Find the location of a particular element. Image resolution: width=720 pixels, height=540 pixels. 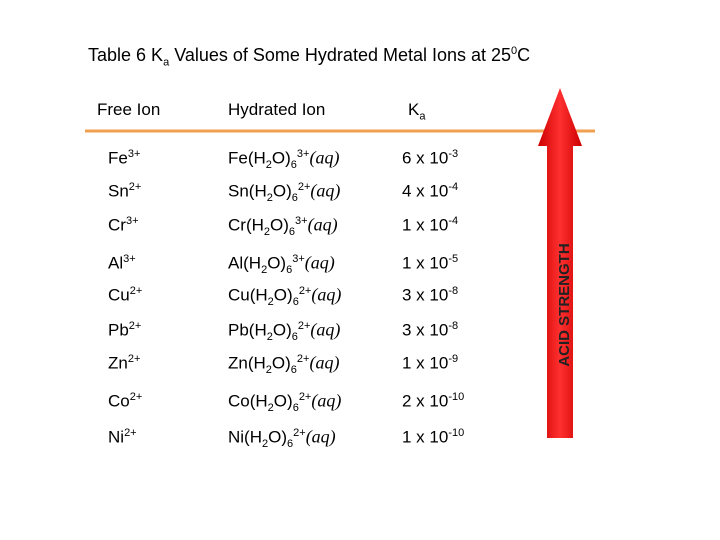

ka-value: 1 x 10⁻⁴ is located at coordinates (430, 223).